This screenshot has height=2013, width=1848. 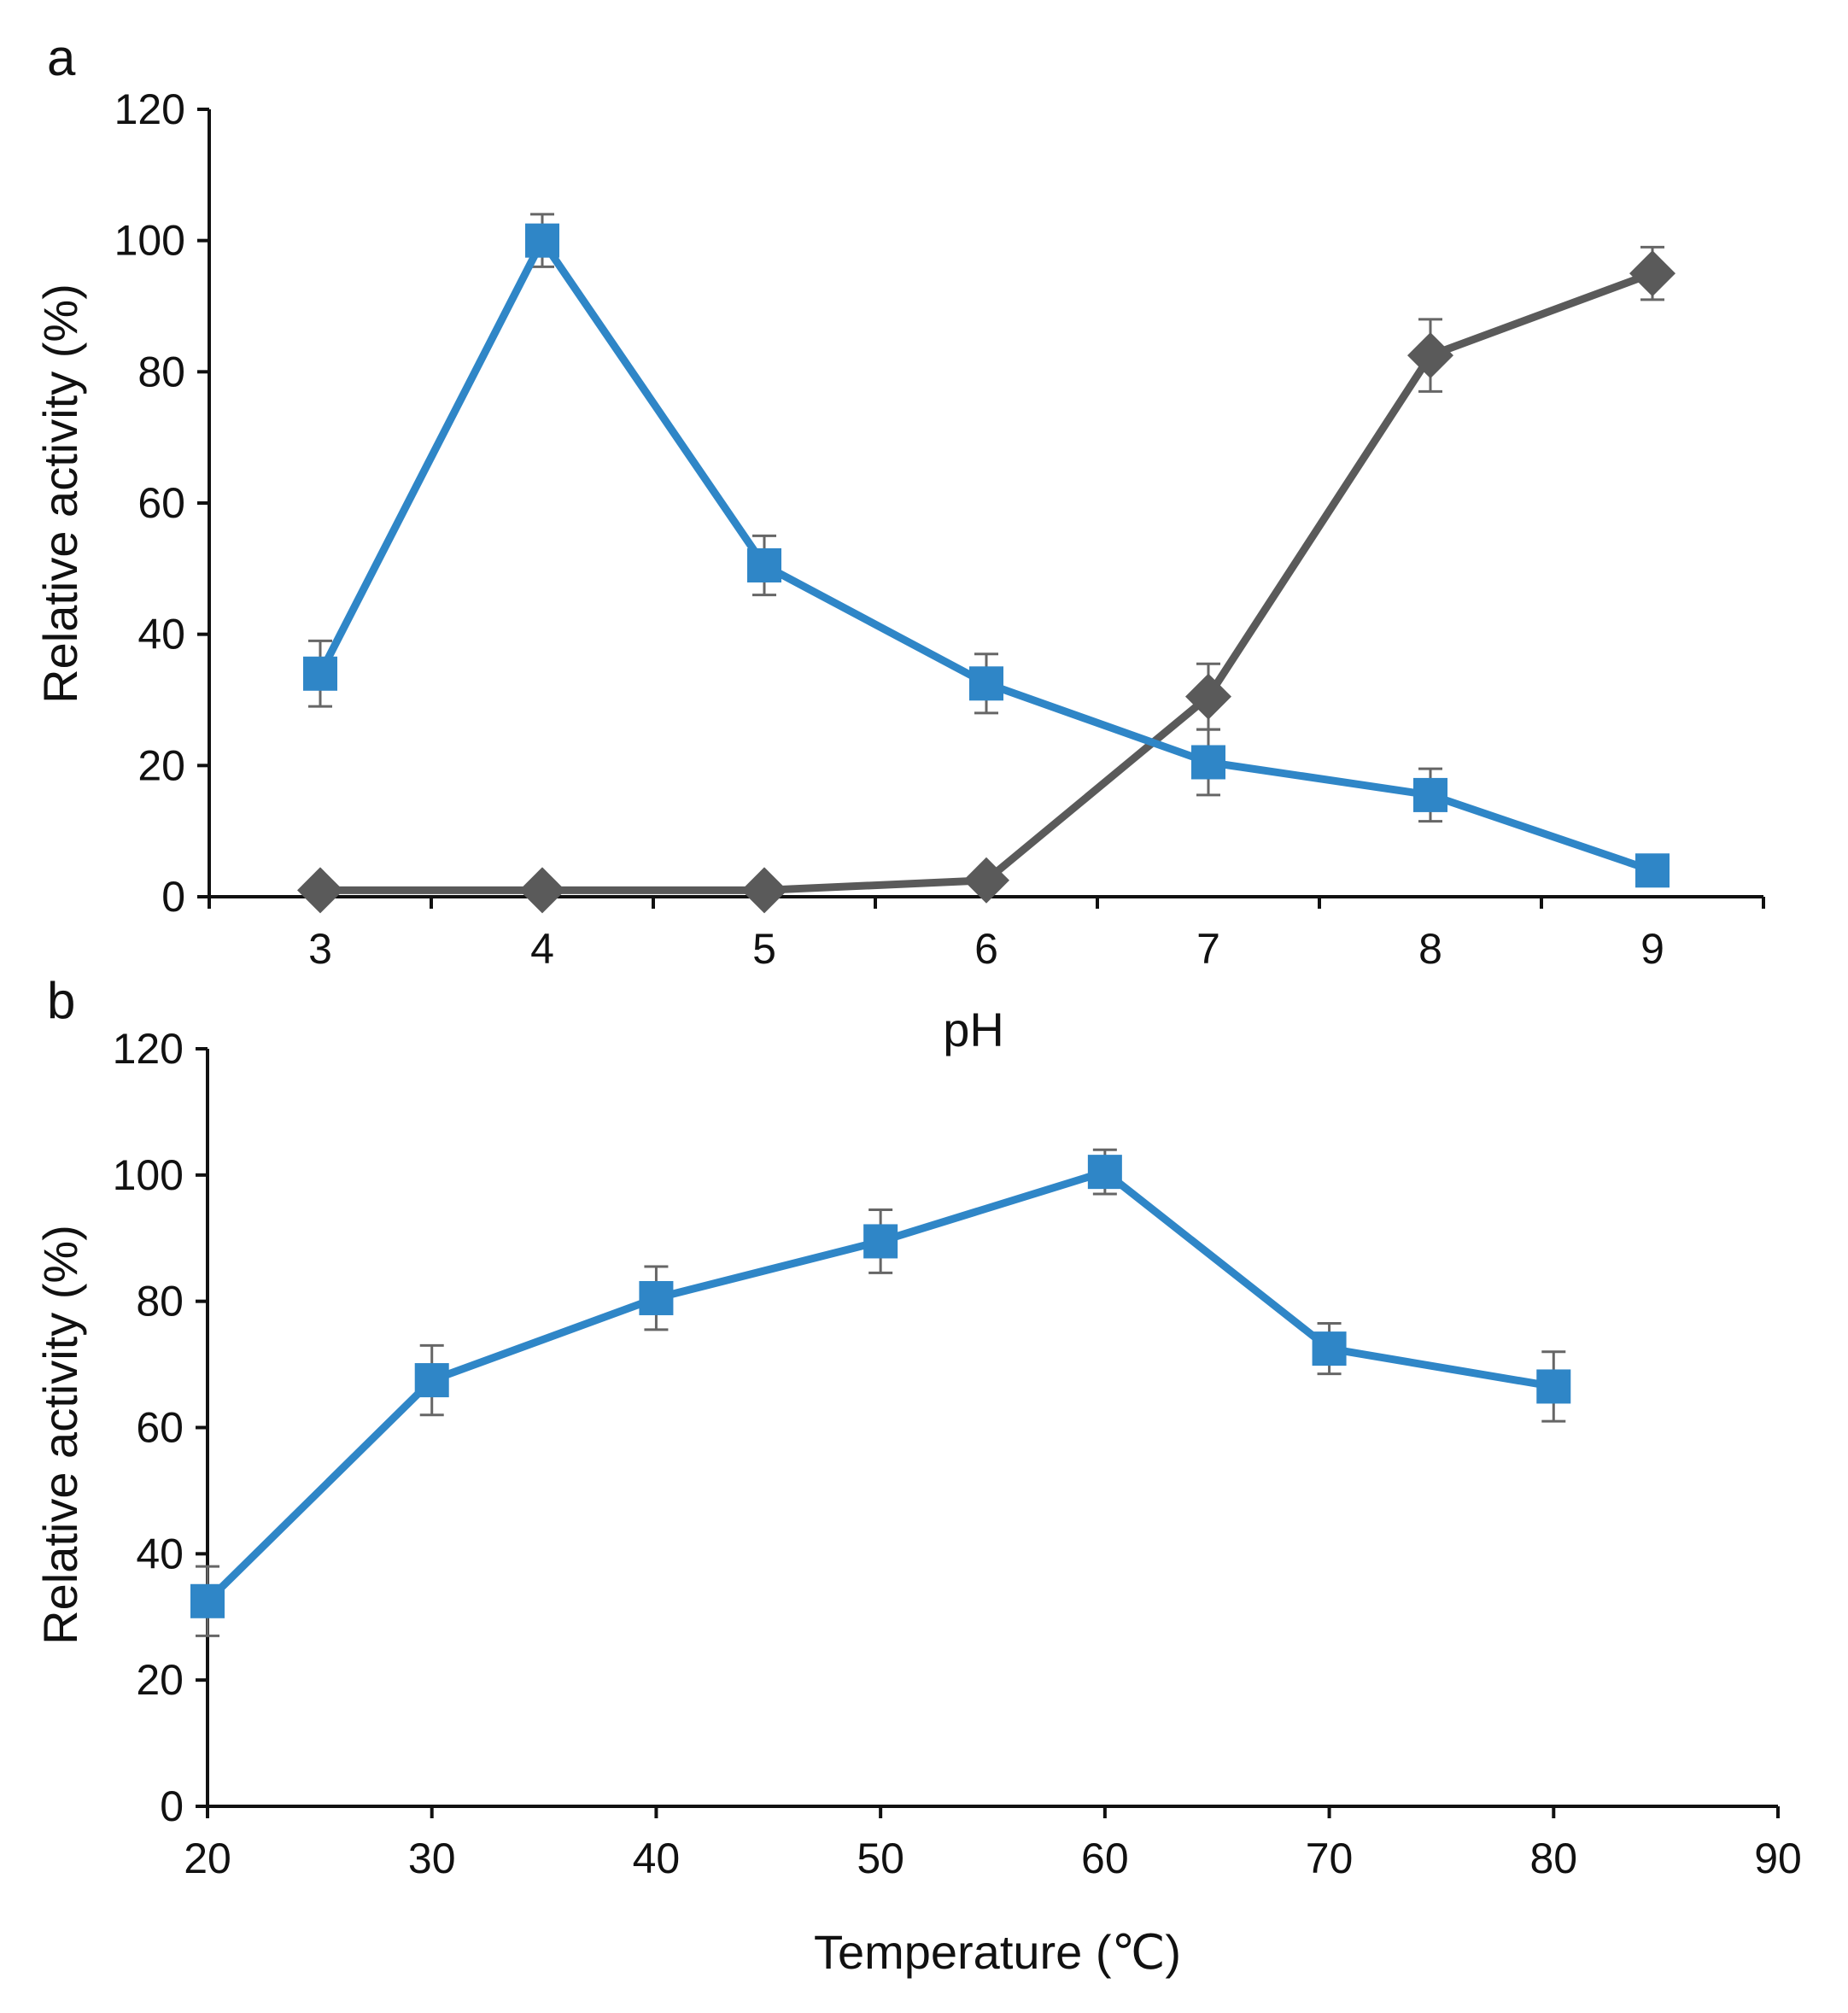 I want to click on a-y-tick-label: 100, so click(x=150, y=241).